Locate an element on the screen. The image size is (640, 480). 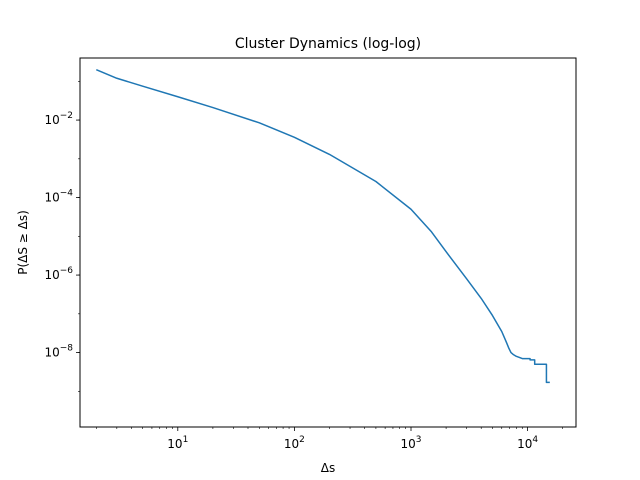
y-tick-exponent: −8 is located at coordinates (67, 349).